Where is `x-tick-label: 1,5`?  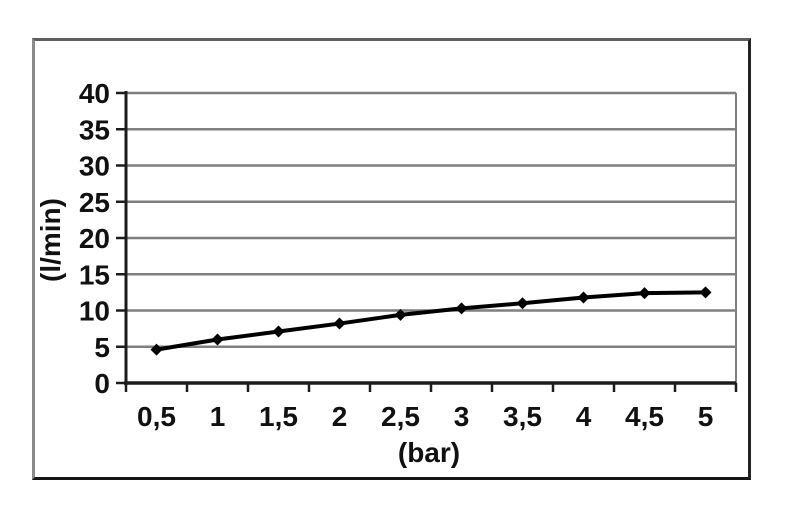
x-tick-label: 1,5 is located at coordinates (278, 416).